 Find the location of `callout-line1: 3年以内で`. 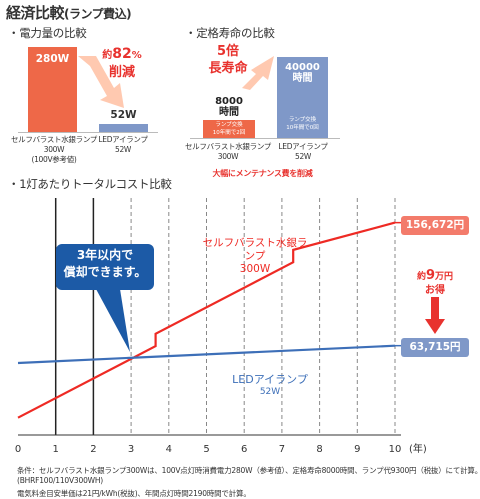

callout-line1: 3年以内で is located at coordinates (105, 255).